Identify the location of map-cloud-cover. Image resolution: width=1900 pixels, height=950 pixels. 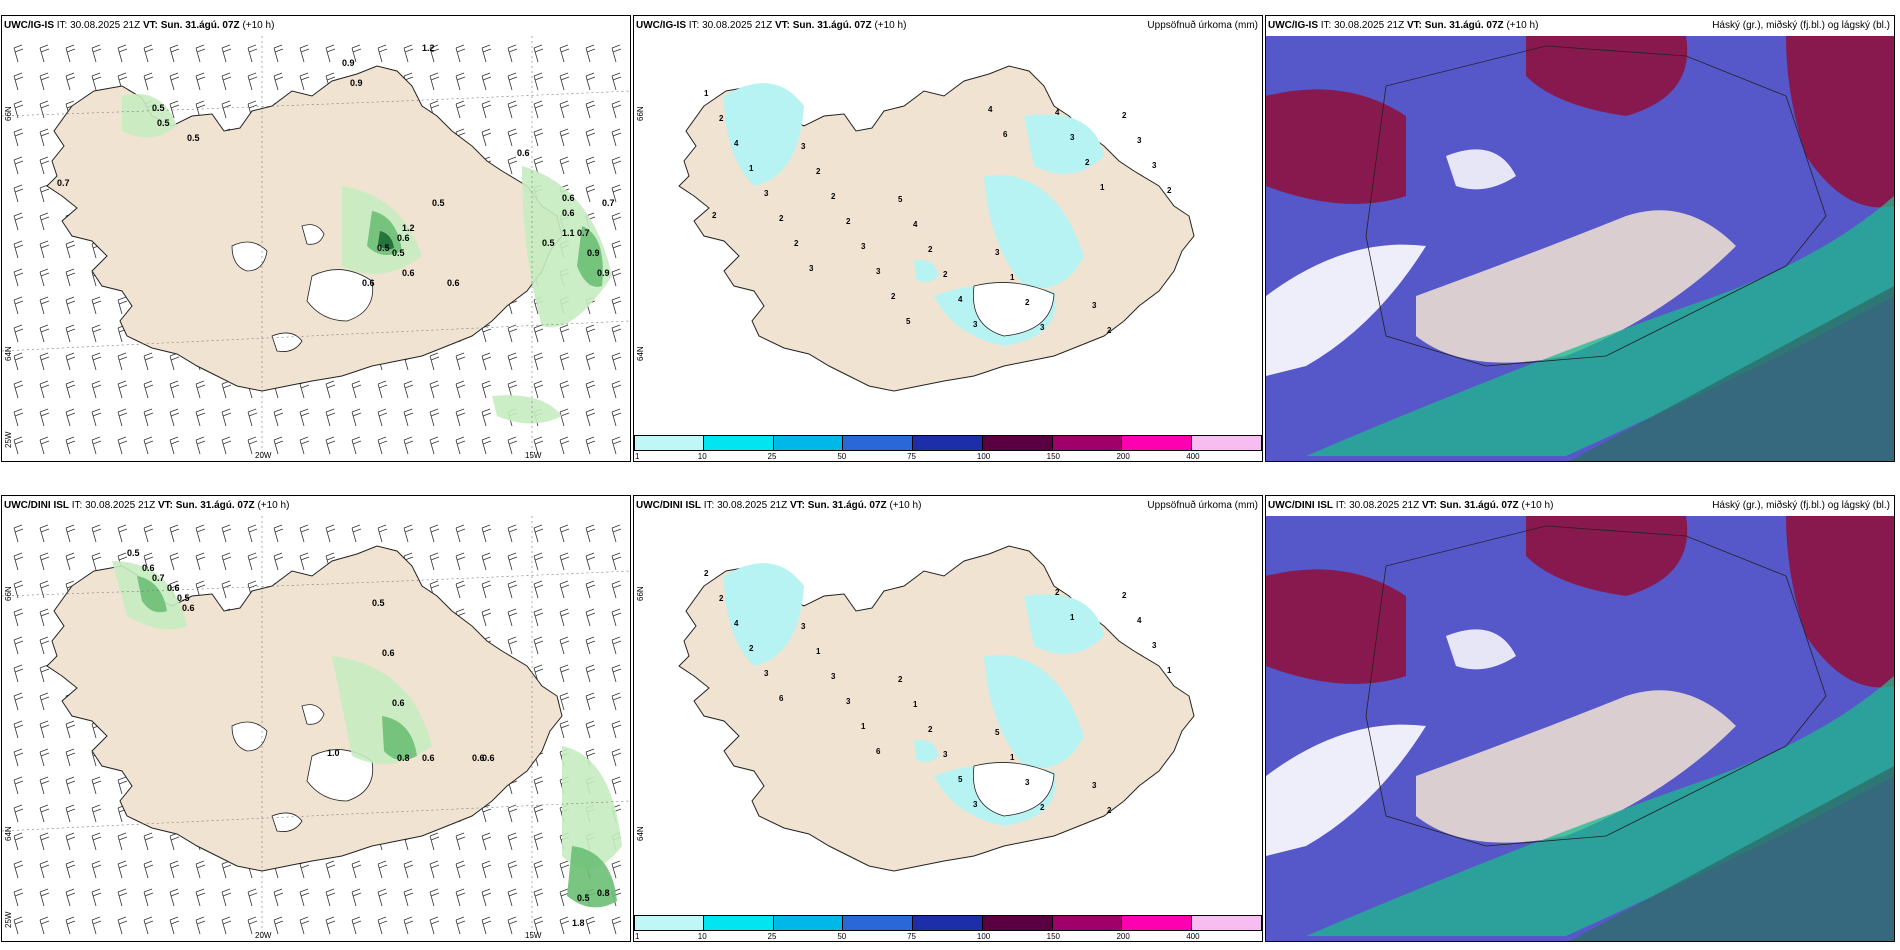
(1580, 248).